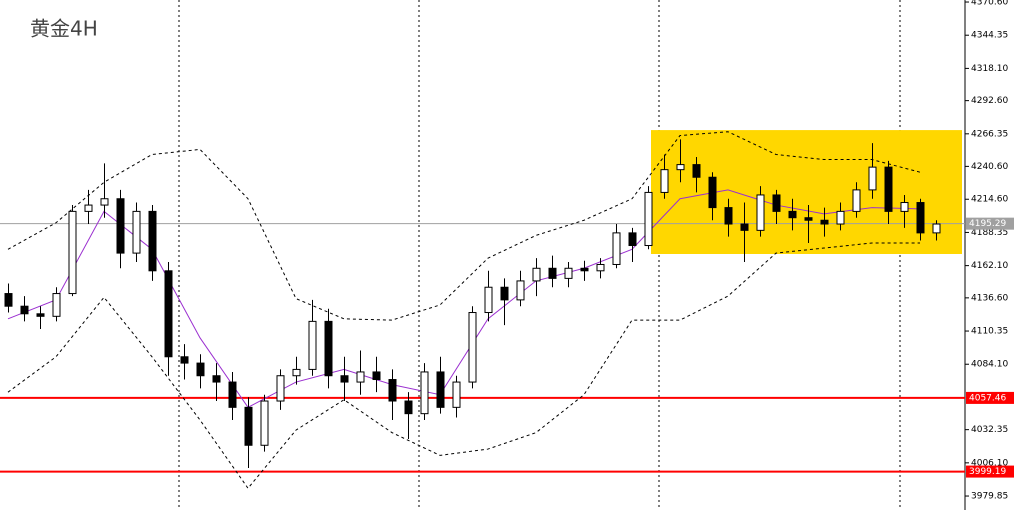 The height and width of the screenshot is (510, 1014). Describe the element at coordinates (989, 233) in the screenshot. I see `y-tick-label: 4188.35` at that location.